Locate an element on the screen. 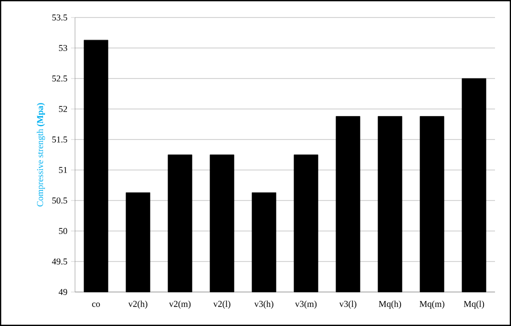  y-tick-label: 51.5 is located at coordinates (60, 139).